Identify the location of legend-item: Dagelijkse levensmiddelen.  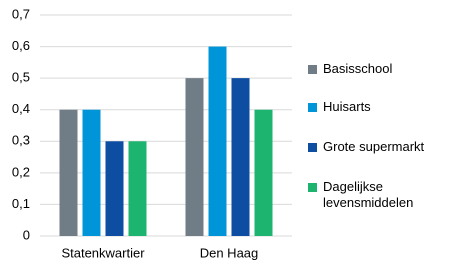
(378, 195).